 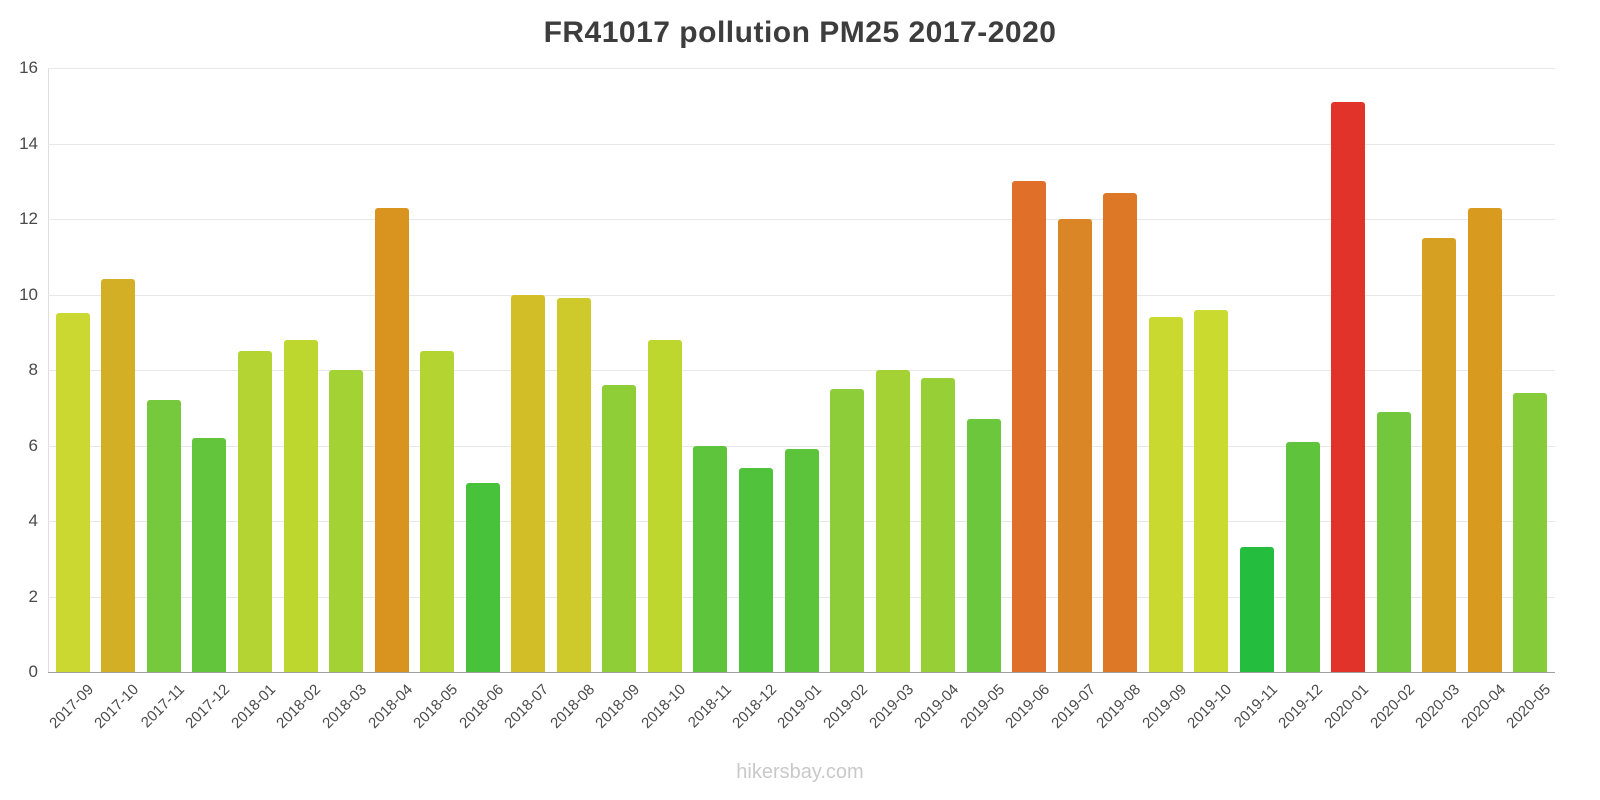 I want to click on bar-slot: 2019-08, so click(x=1118, y=400).